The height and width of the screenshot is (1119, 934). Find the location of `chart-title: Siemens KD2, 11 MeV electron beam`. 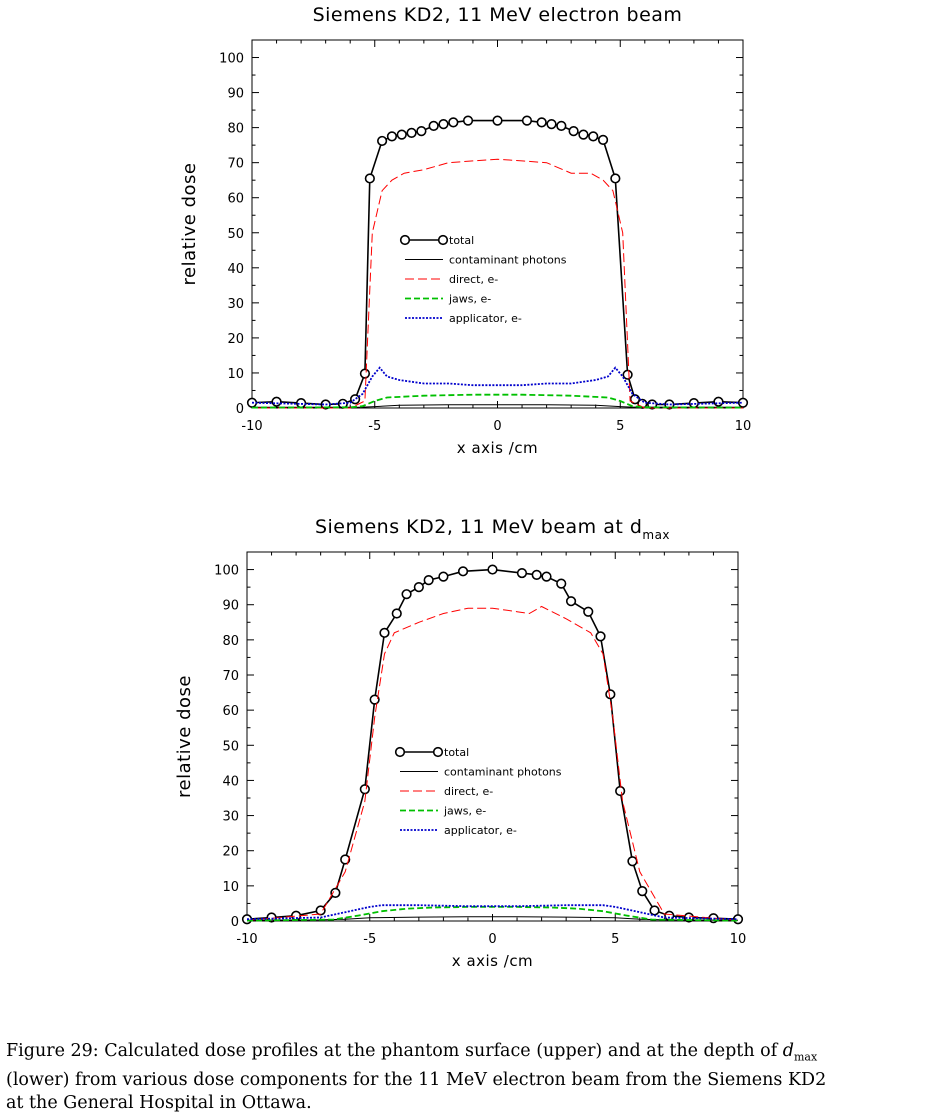

chart-title: Siemens KD2, 11 MeV electron beam is located at coordinates (498, 15).